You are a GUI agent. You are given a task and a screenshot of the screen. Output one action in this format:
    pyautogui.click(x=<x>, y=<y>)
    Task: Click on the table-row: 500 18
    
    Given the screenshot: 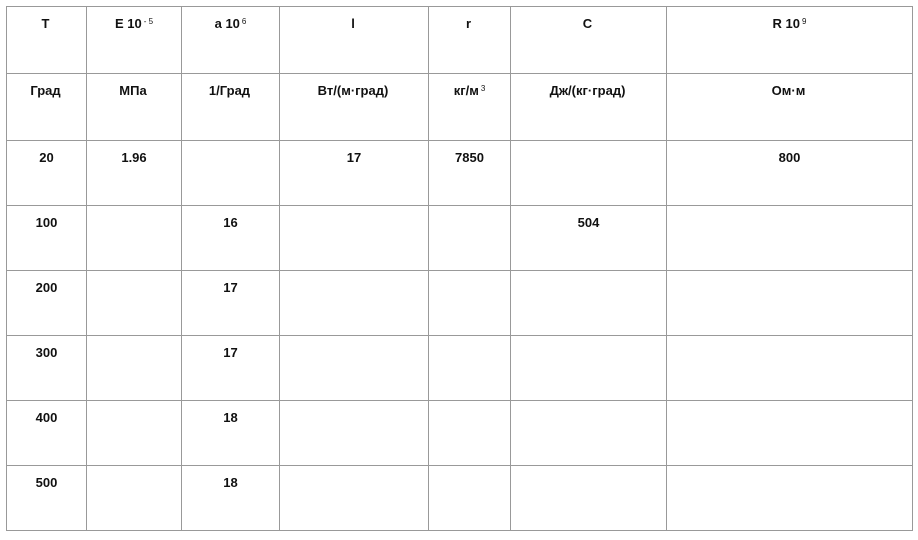 What is the action you would take?
    pyautogui.click(x=459, y=498)
    